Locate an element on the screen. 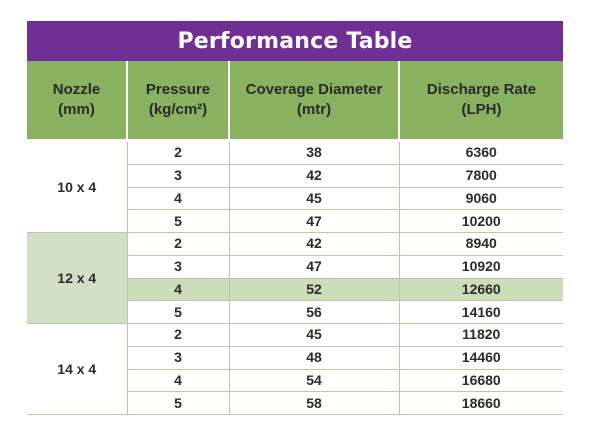  table-row: 3 47 10920 is located at coordinates (295, 267).